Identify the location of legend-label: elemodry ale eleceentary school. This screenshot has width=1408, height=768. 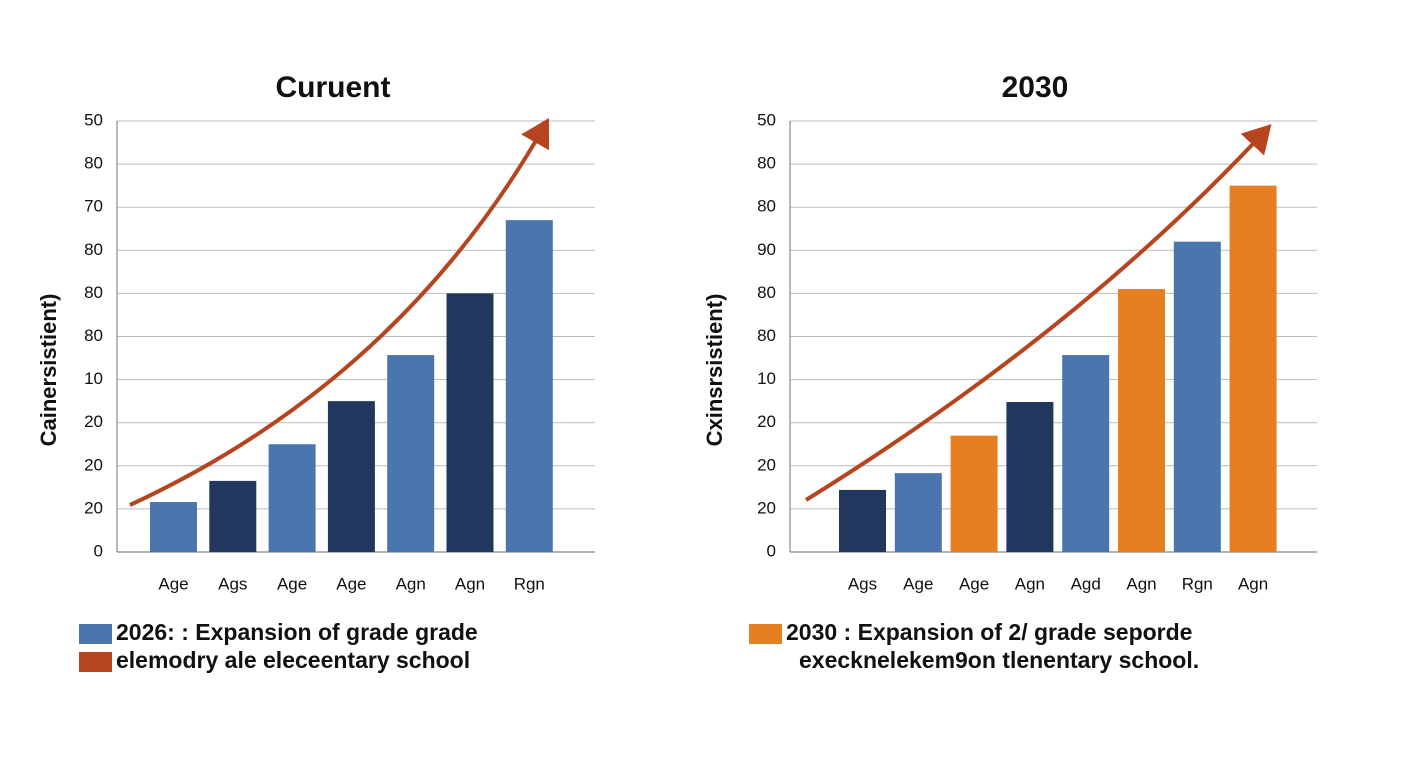
(293, 660).